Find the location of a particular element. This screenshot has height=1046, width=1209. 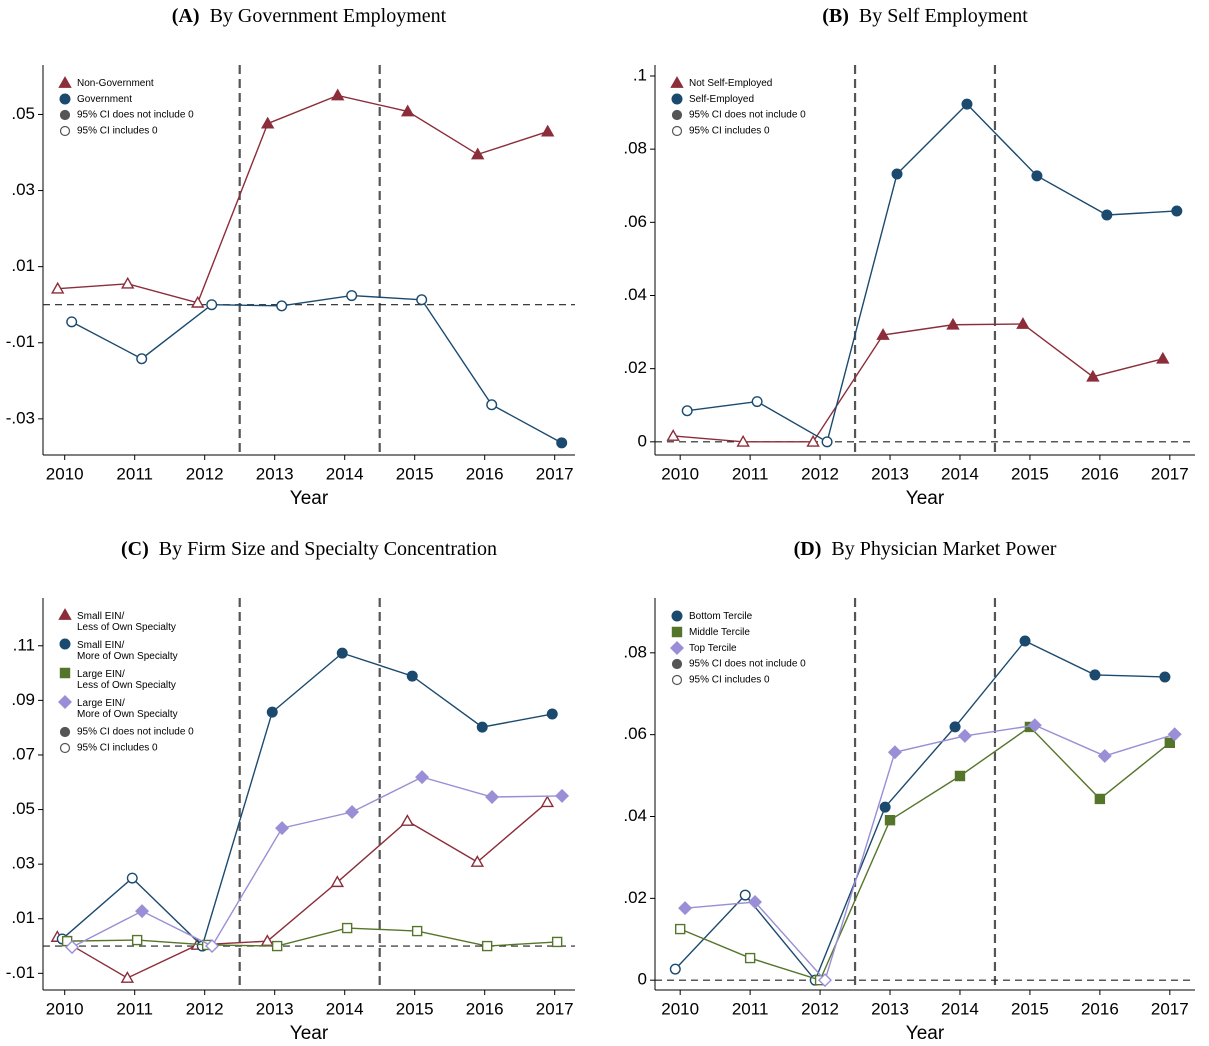

panel-title: (D) By Physician Market Power is located at coordinates (925, 549).